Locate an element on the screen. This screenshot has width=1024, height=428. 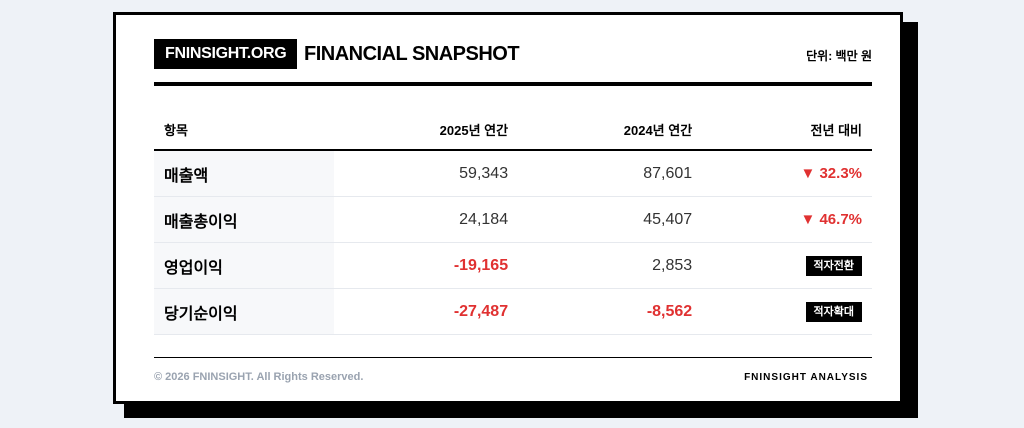
value-2025: 24,184 is located at coordinates (426, 219).